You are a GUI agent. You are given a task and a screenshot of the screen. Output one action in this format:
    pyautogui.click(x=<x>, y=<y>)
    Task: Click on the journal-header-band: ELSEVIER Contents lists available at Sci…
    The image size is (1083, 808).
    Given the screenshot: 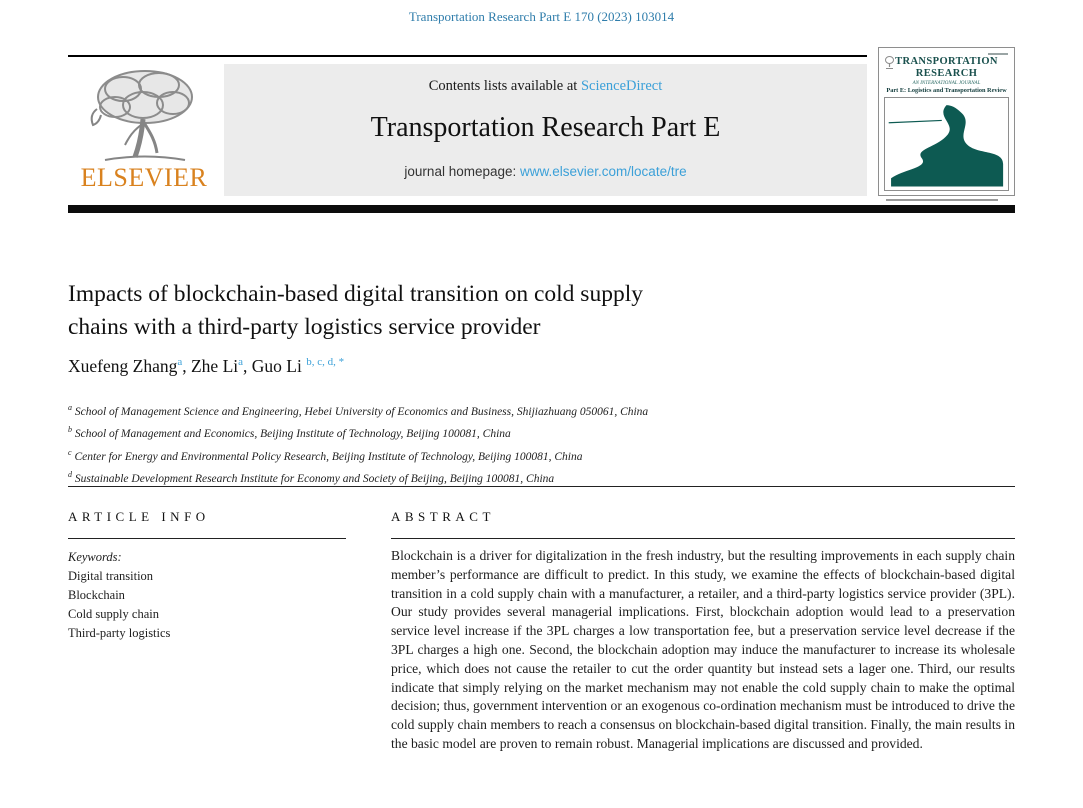 What is the action you would take?
    pyautogui.click(x=467, y=125)
    